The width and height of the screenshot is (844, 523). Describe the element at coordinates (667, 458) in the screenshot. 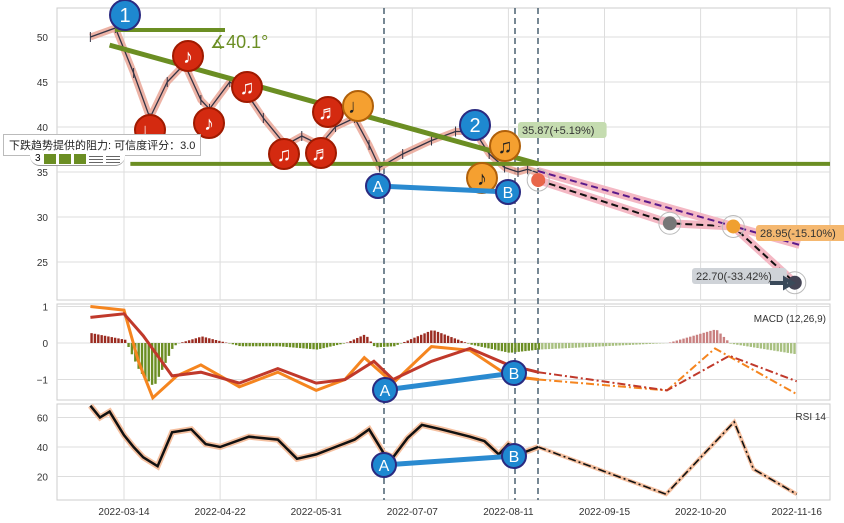

I see `rsi-forecast-line` at that location.